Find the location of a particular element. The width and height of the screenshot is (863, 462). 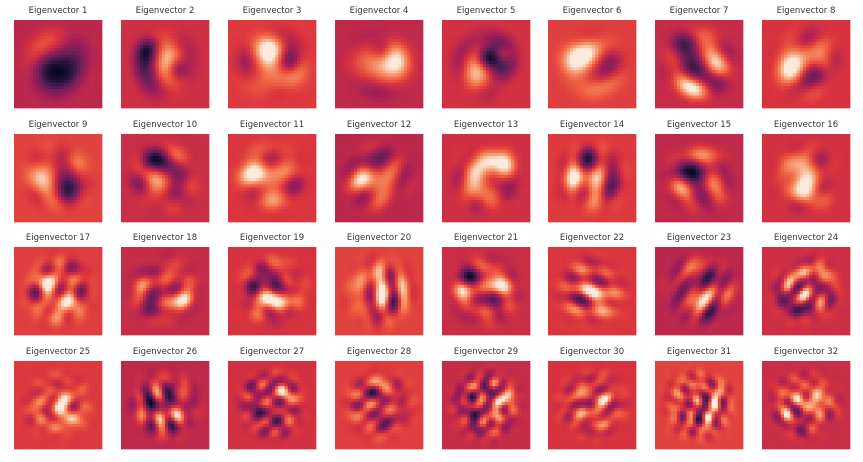

eigenvector-panel: Eigenvector 12 is located at coordinates (379, 171).